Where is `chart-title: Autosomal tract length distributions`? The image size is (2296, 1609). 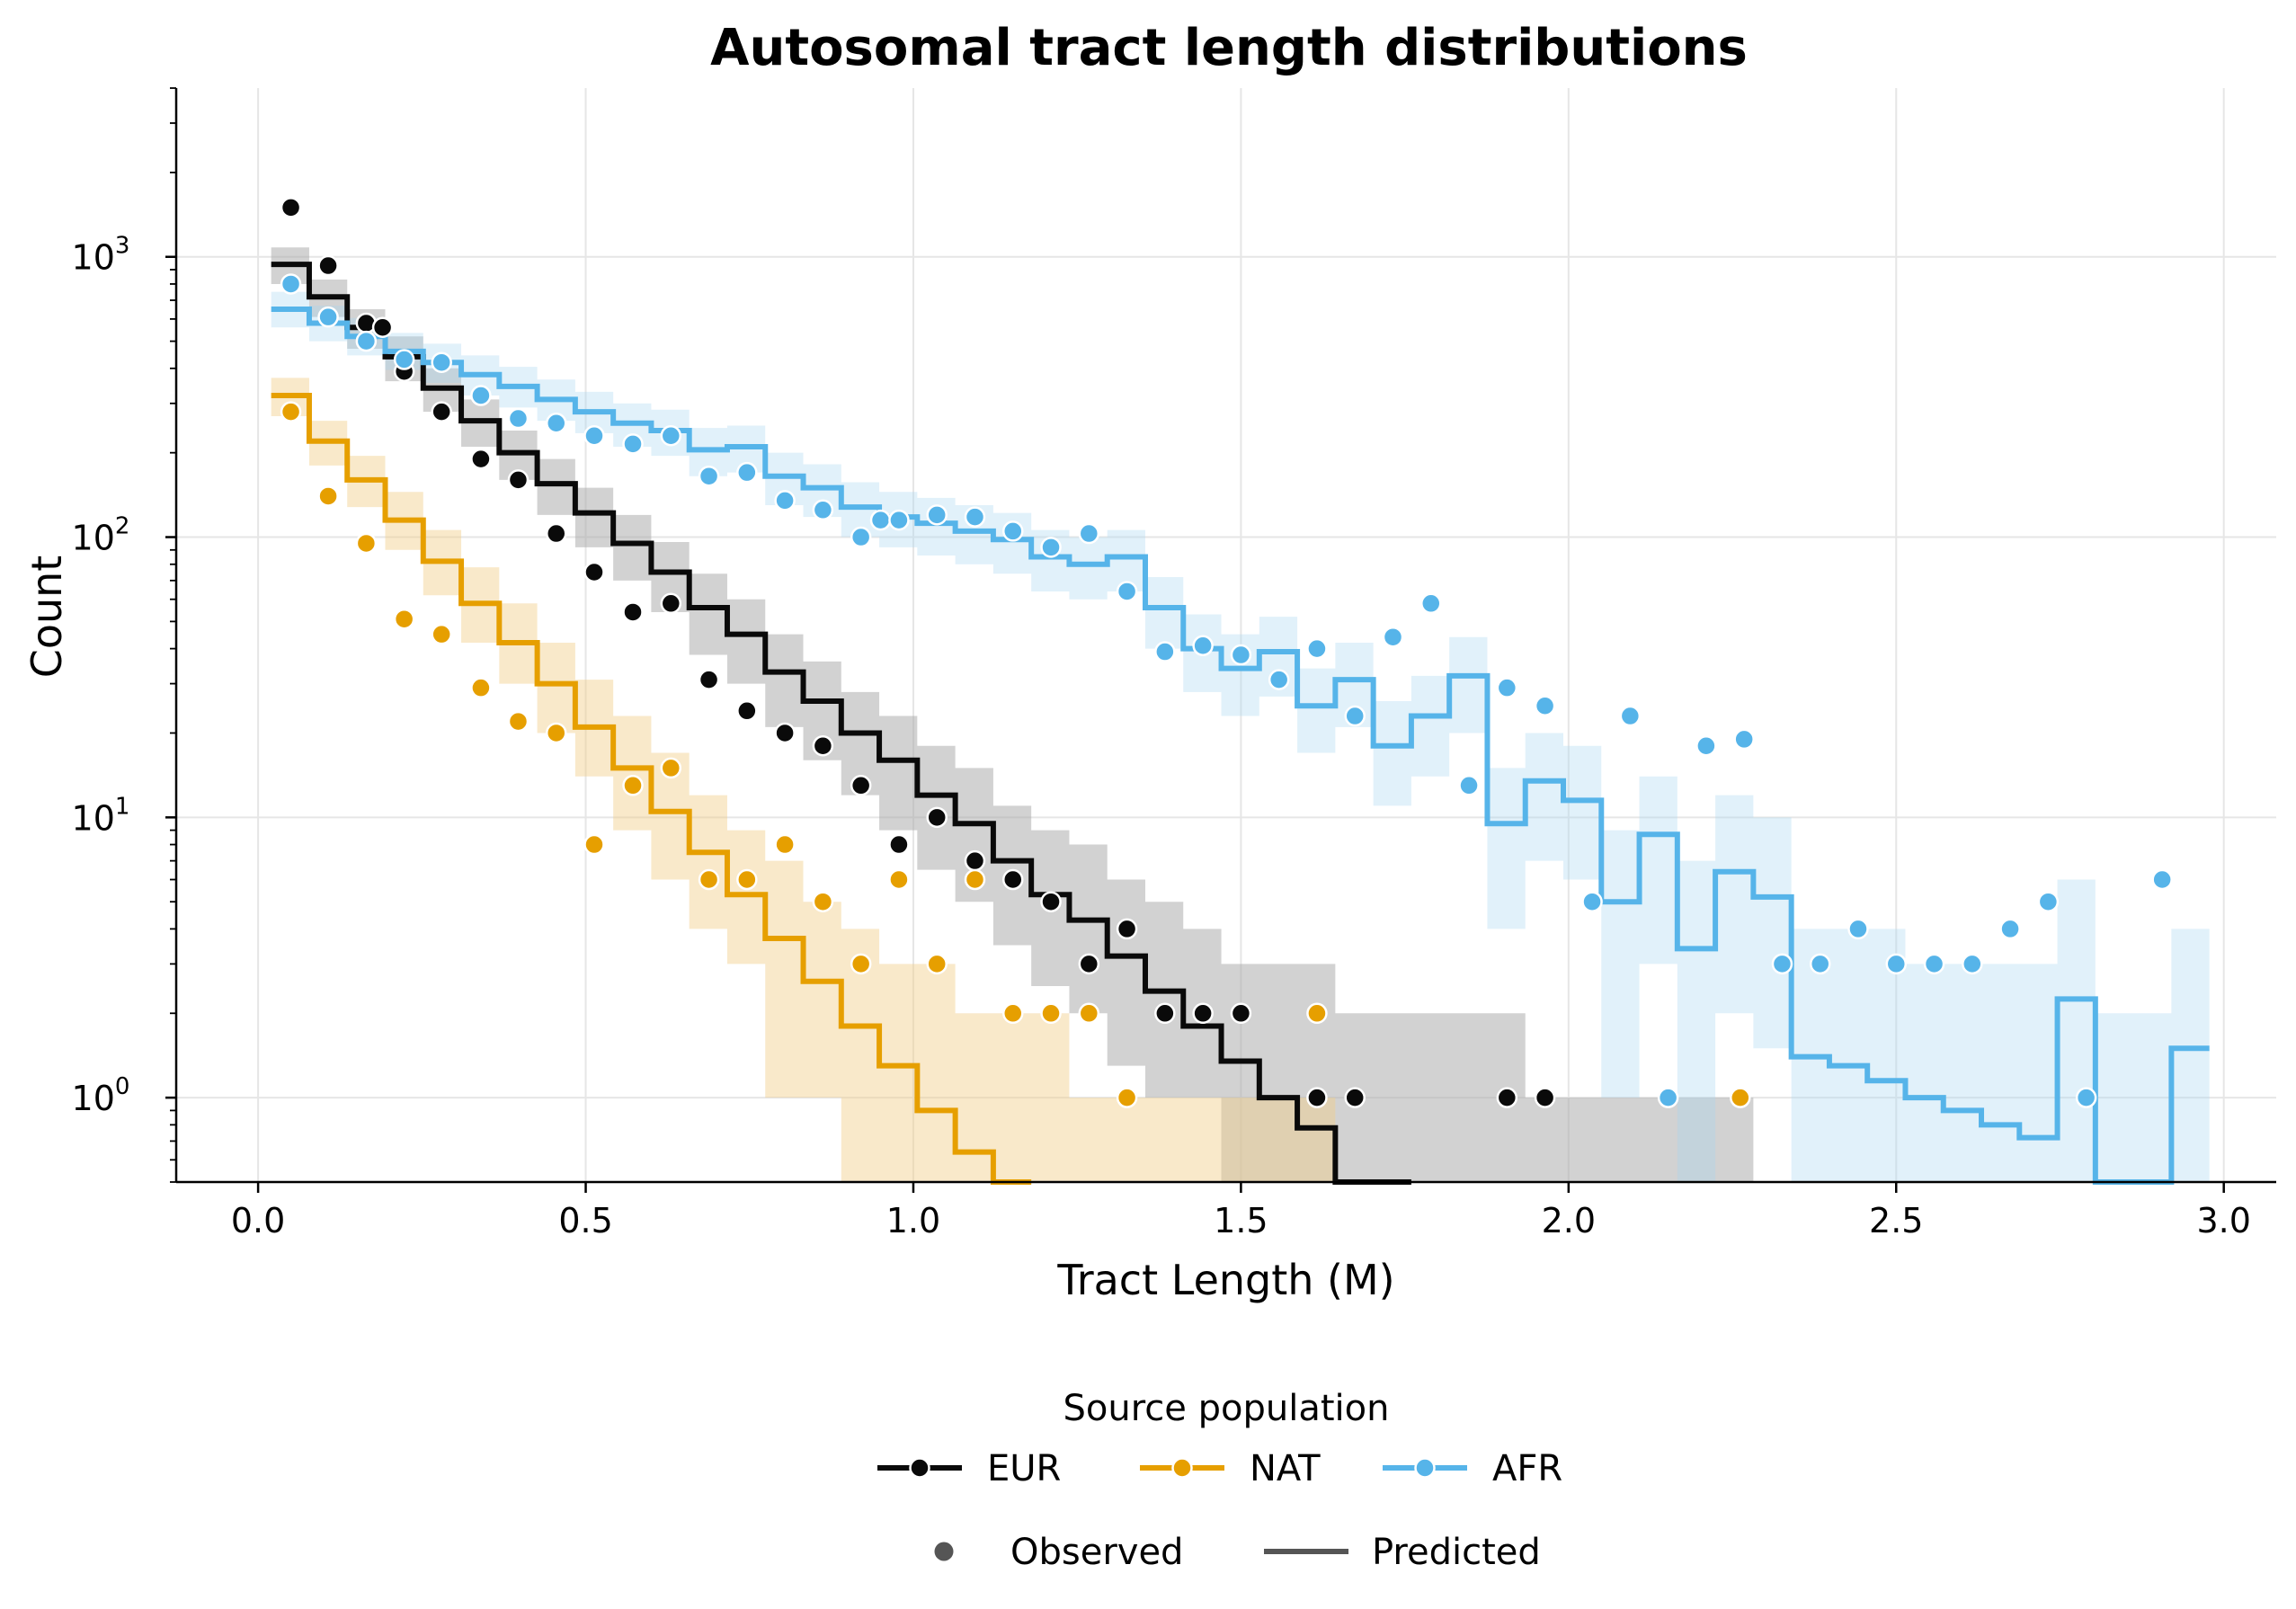 chart-title: Autosomal tract length distributions is located at coordinates (1229, 48).